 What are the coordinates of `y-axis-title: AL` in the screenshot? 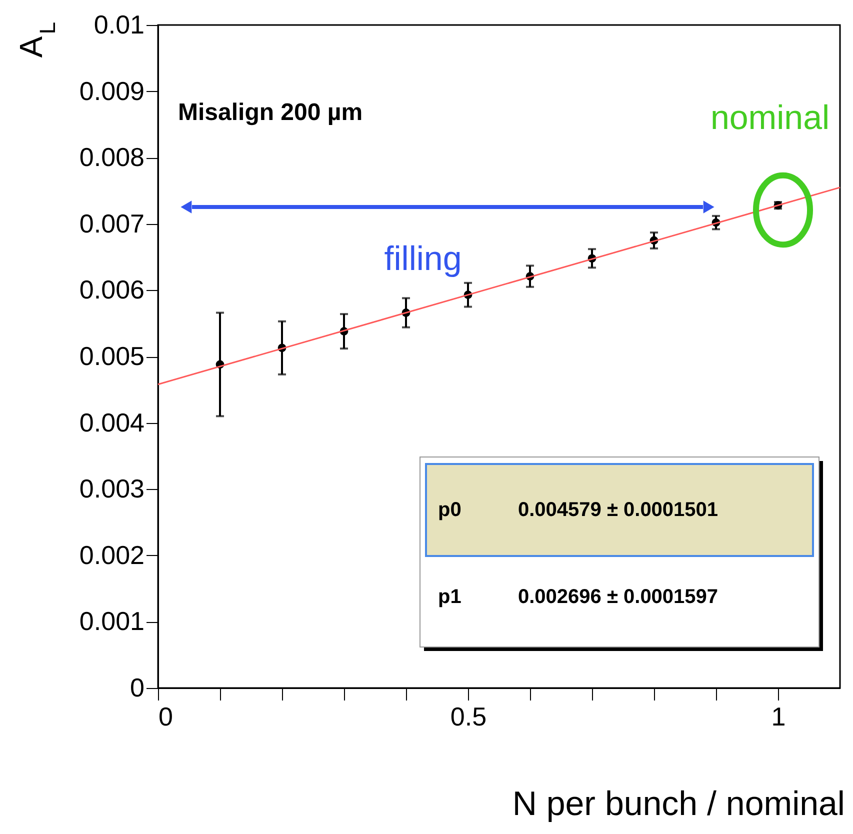 It's located at (36, 40).